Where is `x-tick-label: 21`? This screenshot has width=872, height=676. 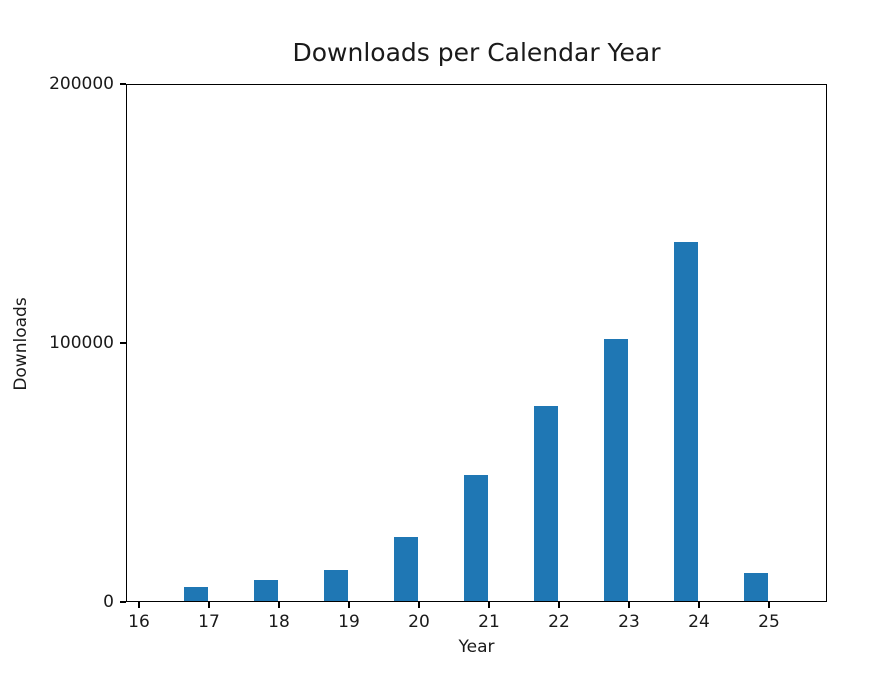 x-tick-label: 21 is located at coordinates (489, 622).